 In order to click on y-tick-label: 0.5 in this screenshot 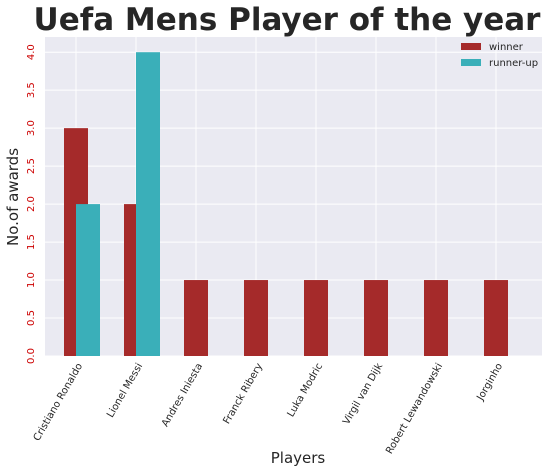, I will do `click(31, 318)`.